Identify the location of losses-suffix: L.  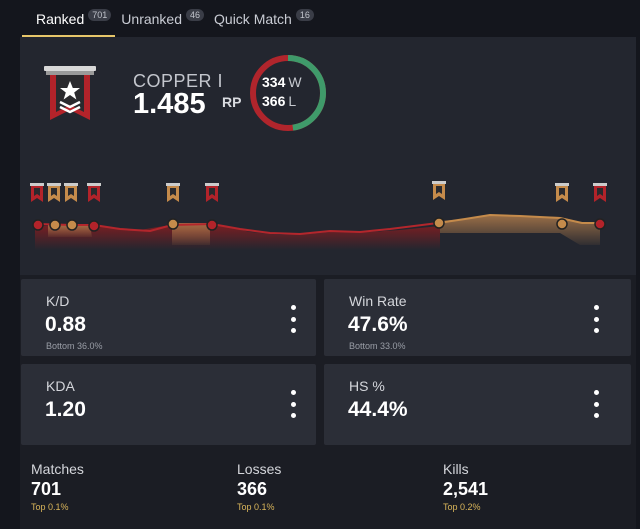
(292, 101).